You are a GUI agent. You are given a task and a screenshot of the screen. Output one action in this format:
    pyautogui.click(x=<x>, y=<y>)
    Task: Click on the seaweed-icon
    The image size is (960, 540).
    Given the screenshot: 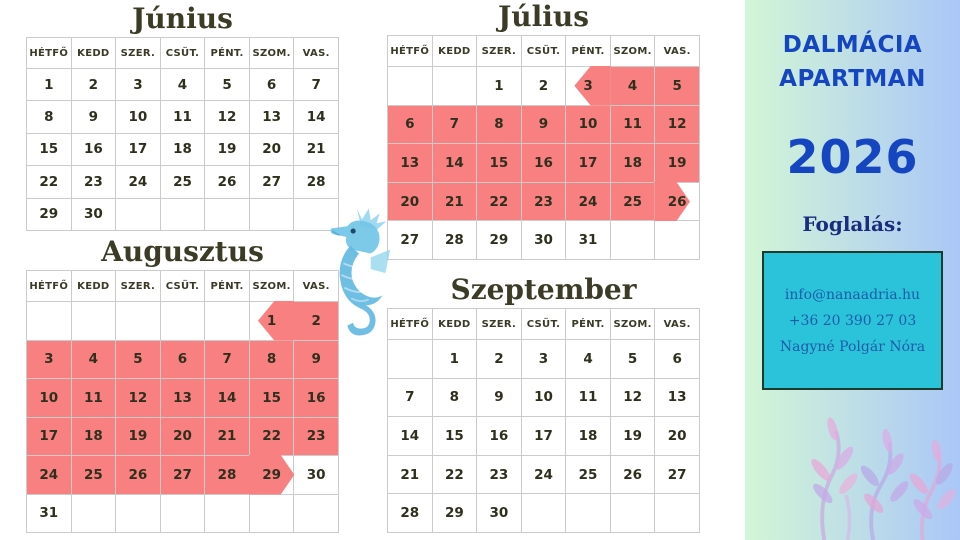 What is the action you would take?
    pyautogui.click(x=883, y=478)
    